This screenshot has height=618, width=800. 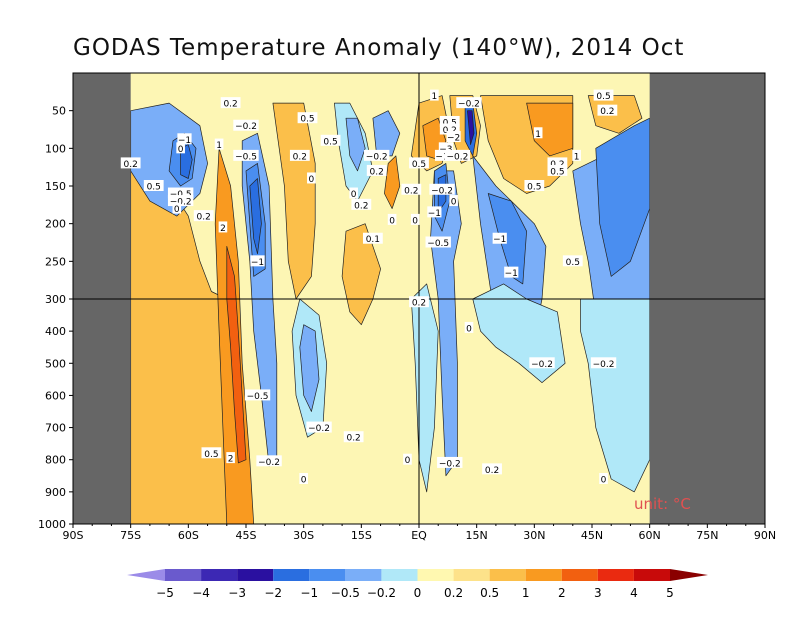 What do you see at coordinates (392, 182) in the screenshot?
I see `region-10S-warm-spot` at bounding box center [392, 182].